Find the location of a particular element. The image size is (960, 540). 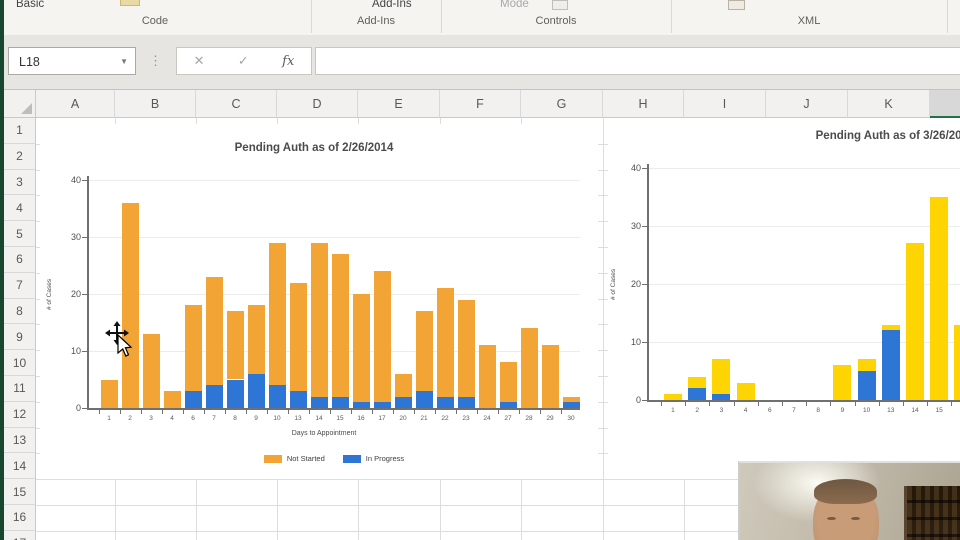

column-header-F: F is located at coordinates (480, 104).